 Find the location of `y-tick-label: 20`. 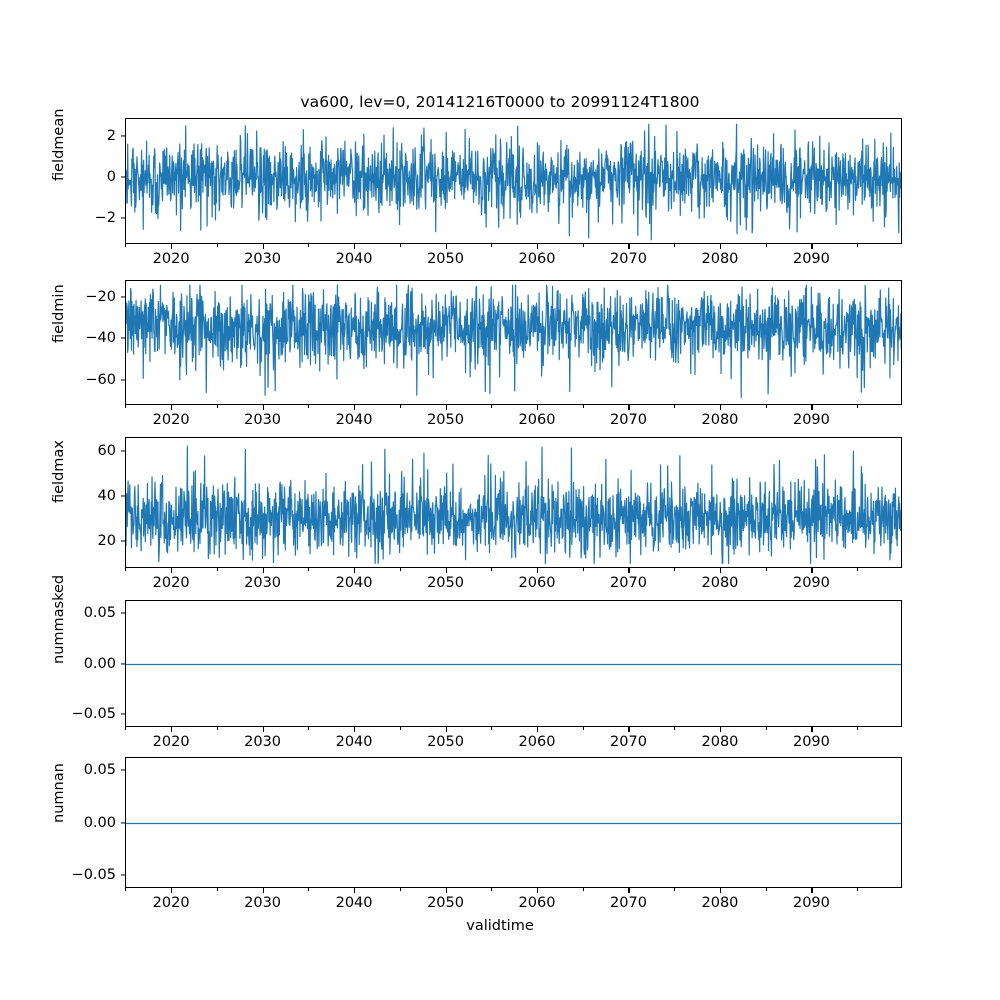

y-tick-label: 20 is located at coordinates (106, 540).